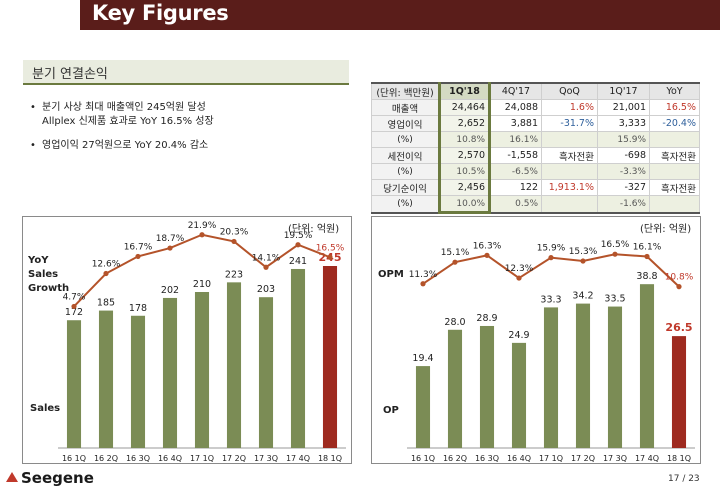 The height and width of the screenshot is (489, 720). Describe the element at coordinates (623, 204) in the screenshot. I see `table-cell: -1.6%` at that location.